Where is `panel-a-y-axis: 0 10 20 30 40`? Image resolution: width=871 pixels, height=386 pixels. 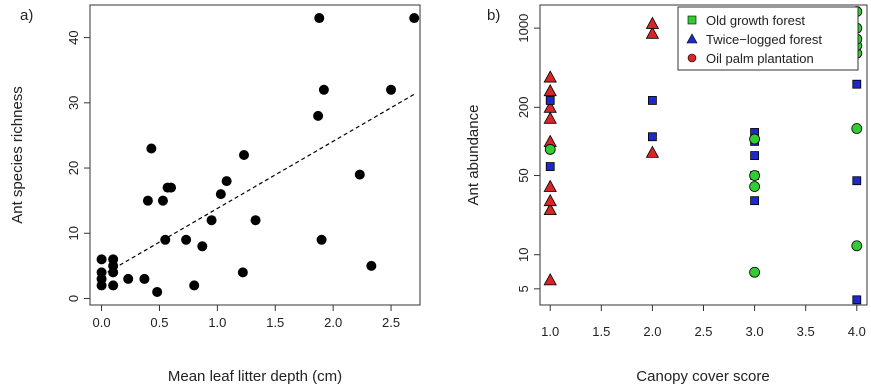 panel-a-y-axis: 0 10 20 30 40 is located at coordinates (78, 166).